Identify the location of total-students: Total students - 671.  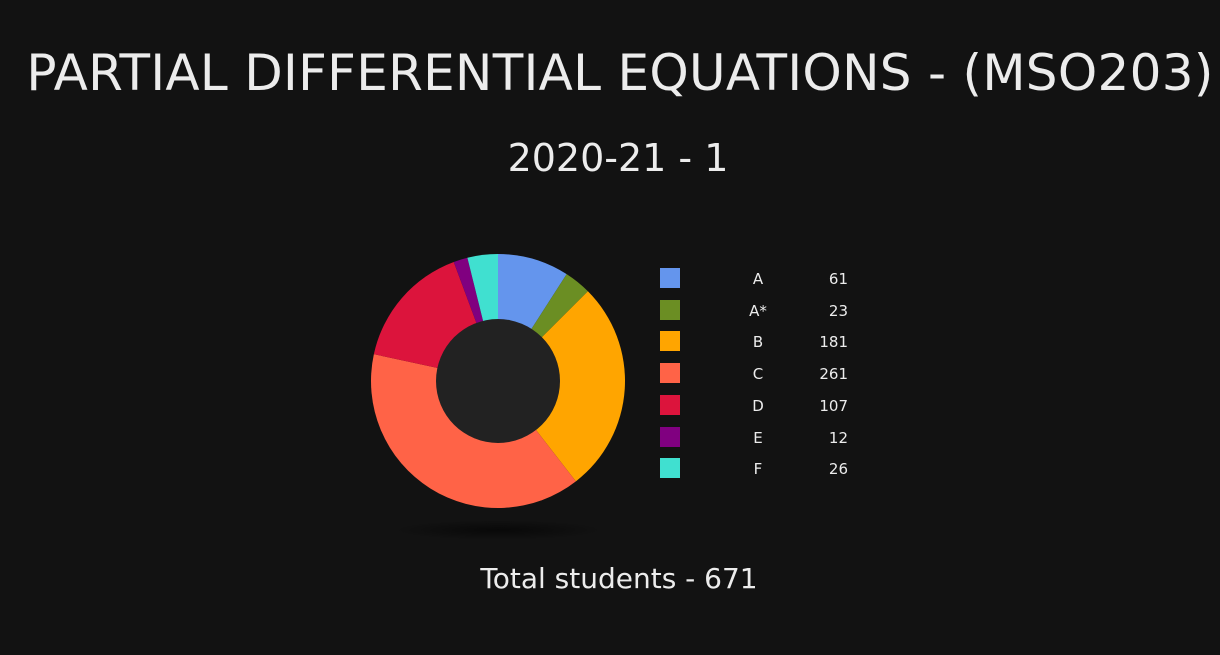
(619, 578).